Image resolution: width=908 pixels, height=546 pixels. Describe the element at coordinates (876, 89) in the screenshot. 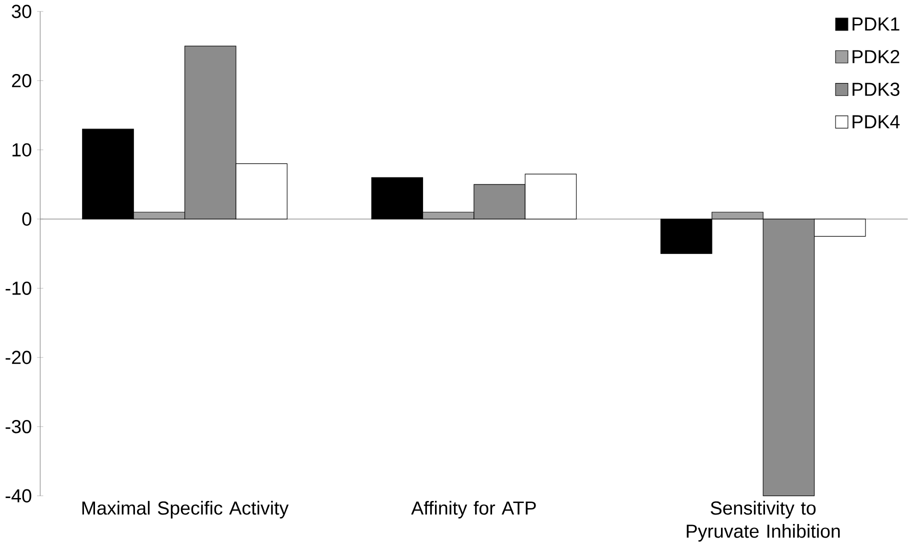

I see `legend-label: PDK3` at that location.